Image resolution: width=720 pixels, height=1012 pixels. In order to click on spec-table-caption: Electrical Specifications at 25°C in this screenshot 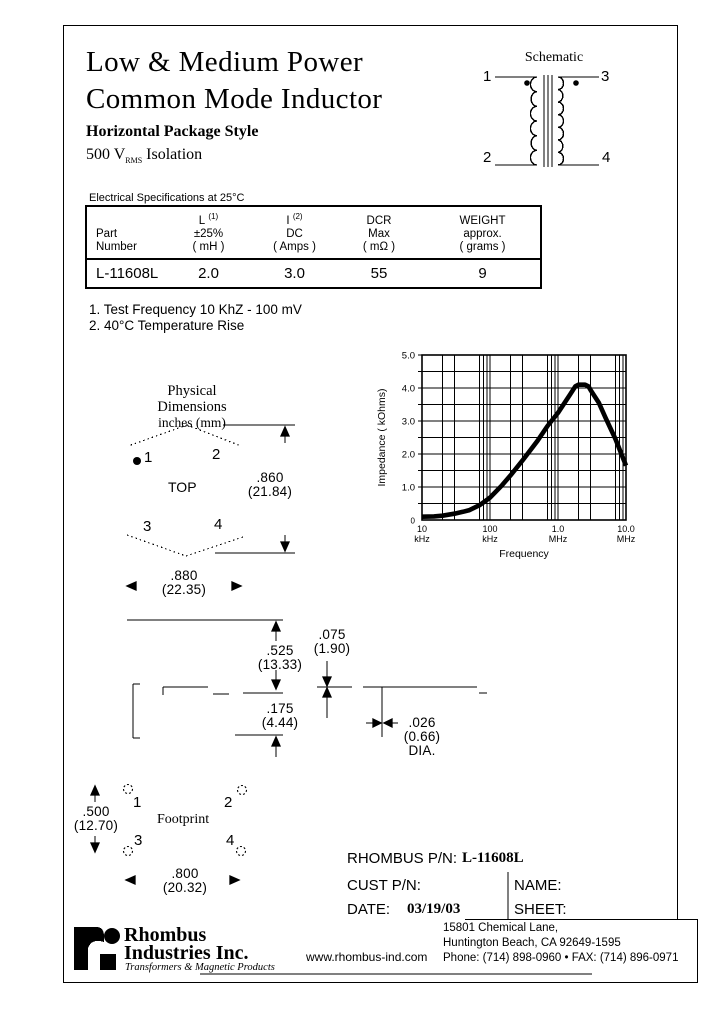, I will do `click(167, 198)`.